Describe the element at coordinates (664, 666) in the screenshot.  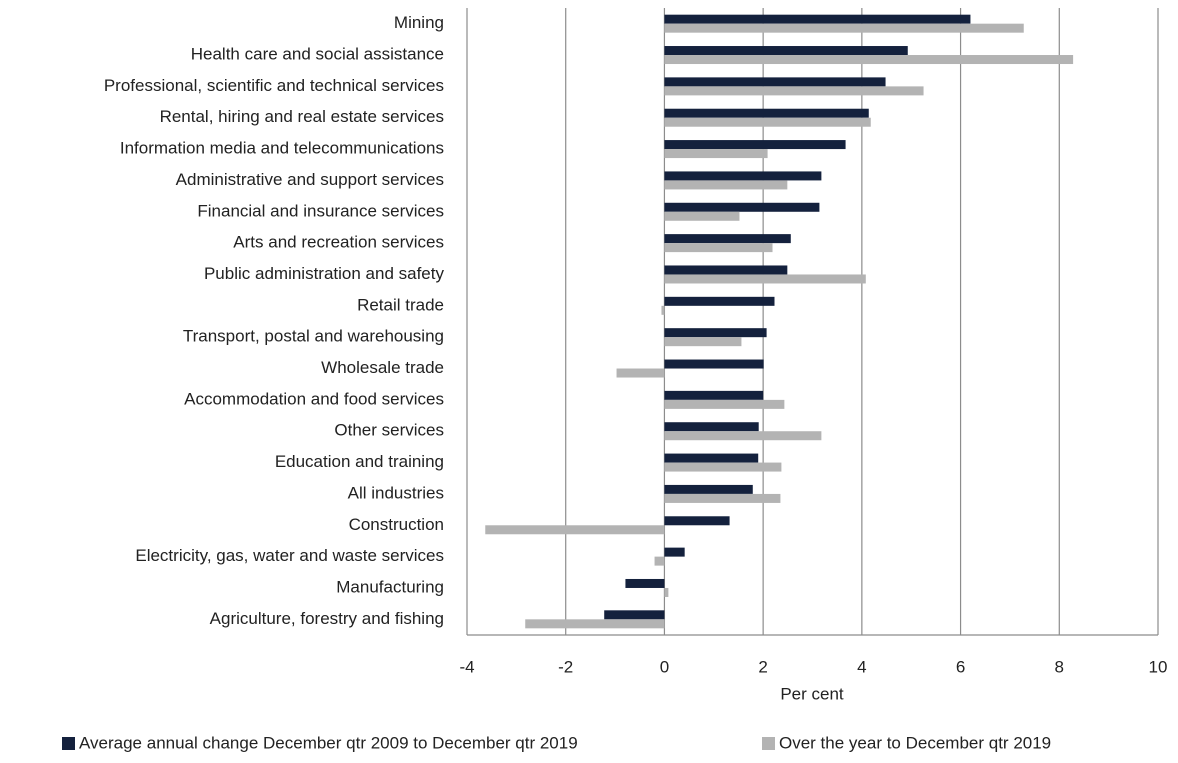
I see `x-tick-label: 0` at that location.